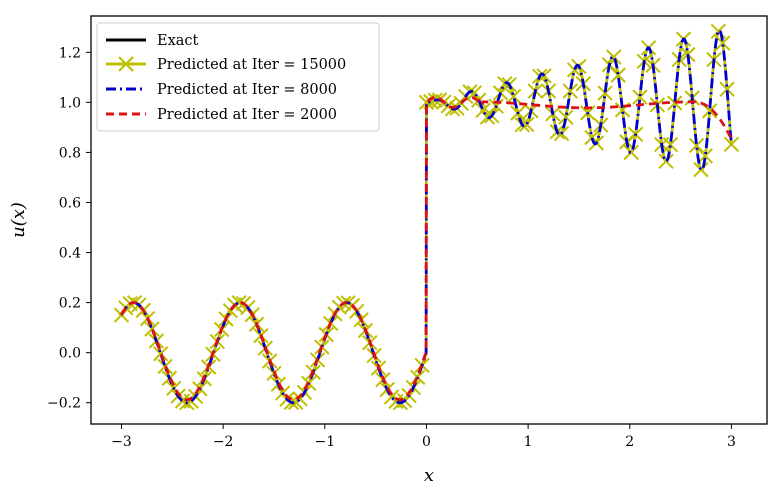  I want to click on y-tick-label: 0.2, so click(70, 304).